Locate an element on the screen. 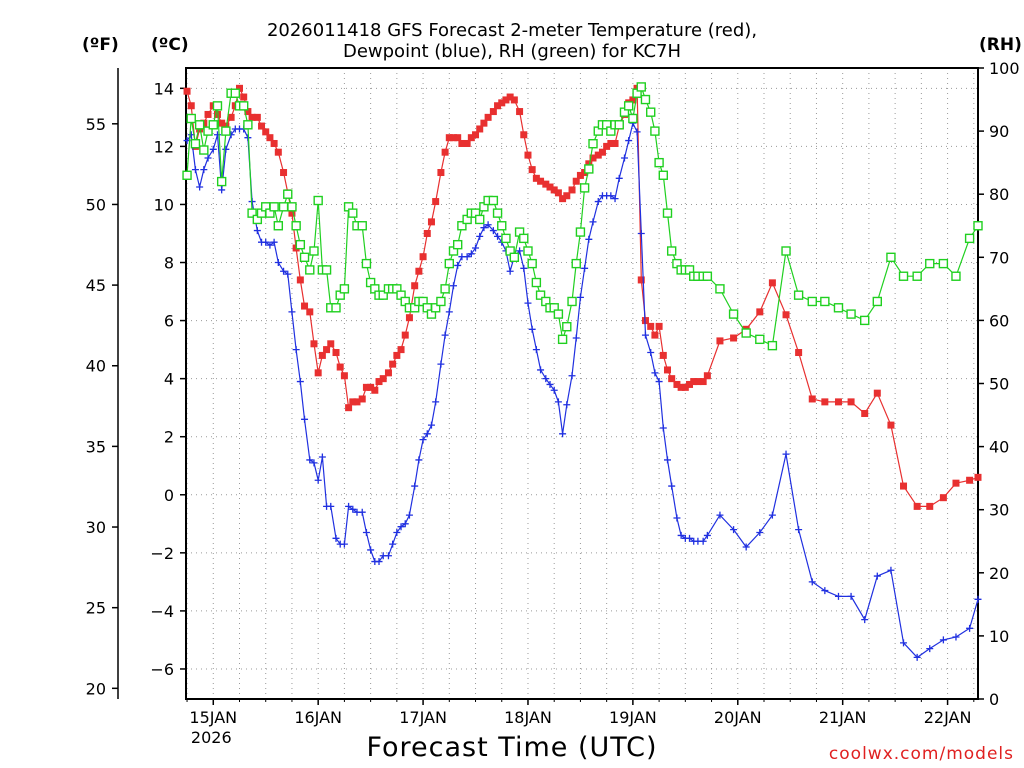  rh-tick-label: 90 is located at coordinates (999, 131).